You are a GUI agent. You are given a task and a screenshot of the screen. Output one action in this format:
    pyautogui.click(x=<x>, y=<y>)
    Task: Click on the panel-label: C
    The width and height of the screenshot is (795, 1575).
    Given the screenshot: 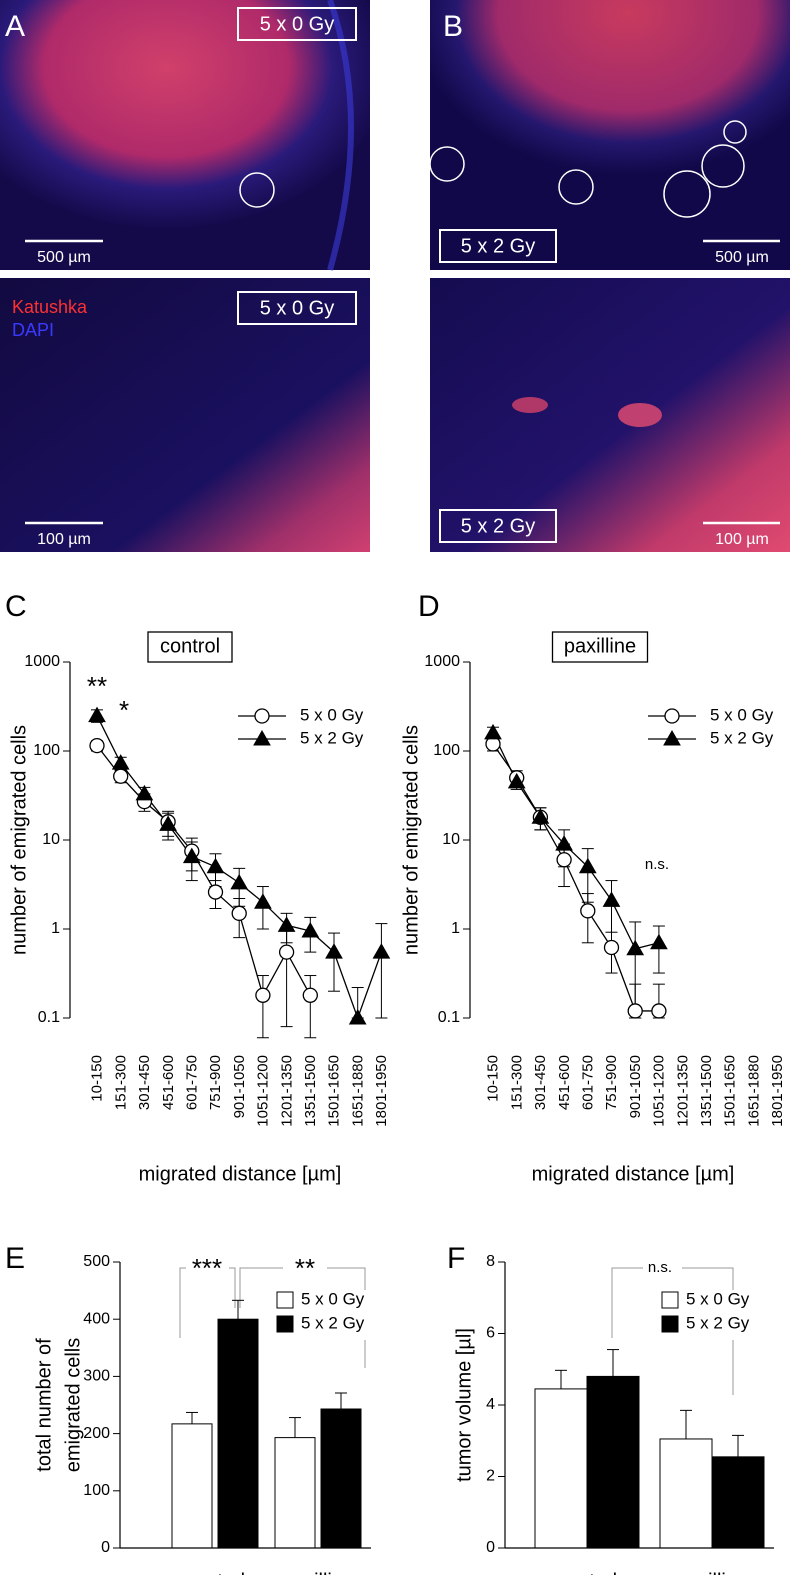 What is the action you would take?
    pyautogui.click(x=16, y=606)
    